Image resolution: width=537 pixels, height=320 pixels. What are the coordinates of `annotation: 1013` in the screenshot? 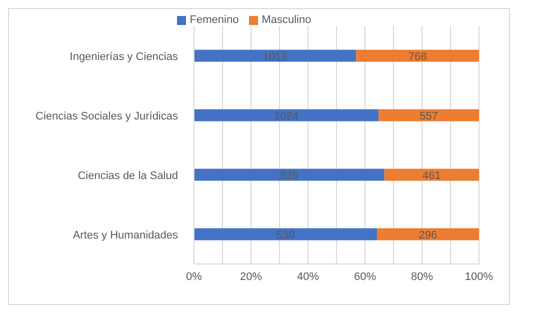 It's located at (275, 56).